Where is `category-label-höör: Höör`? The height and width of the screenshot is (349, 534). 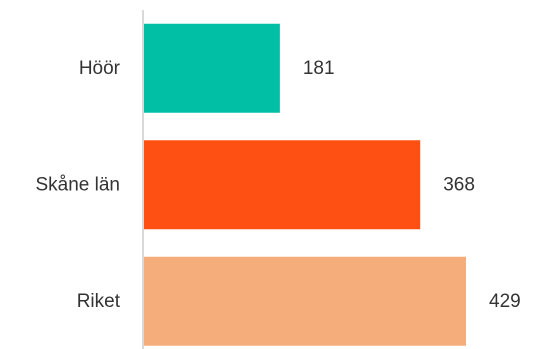
category-label-höör: Höör is located at coordinates (100, 68).